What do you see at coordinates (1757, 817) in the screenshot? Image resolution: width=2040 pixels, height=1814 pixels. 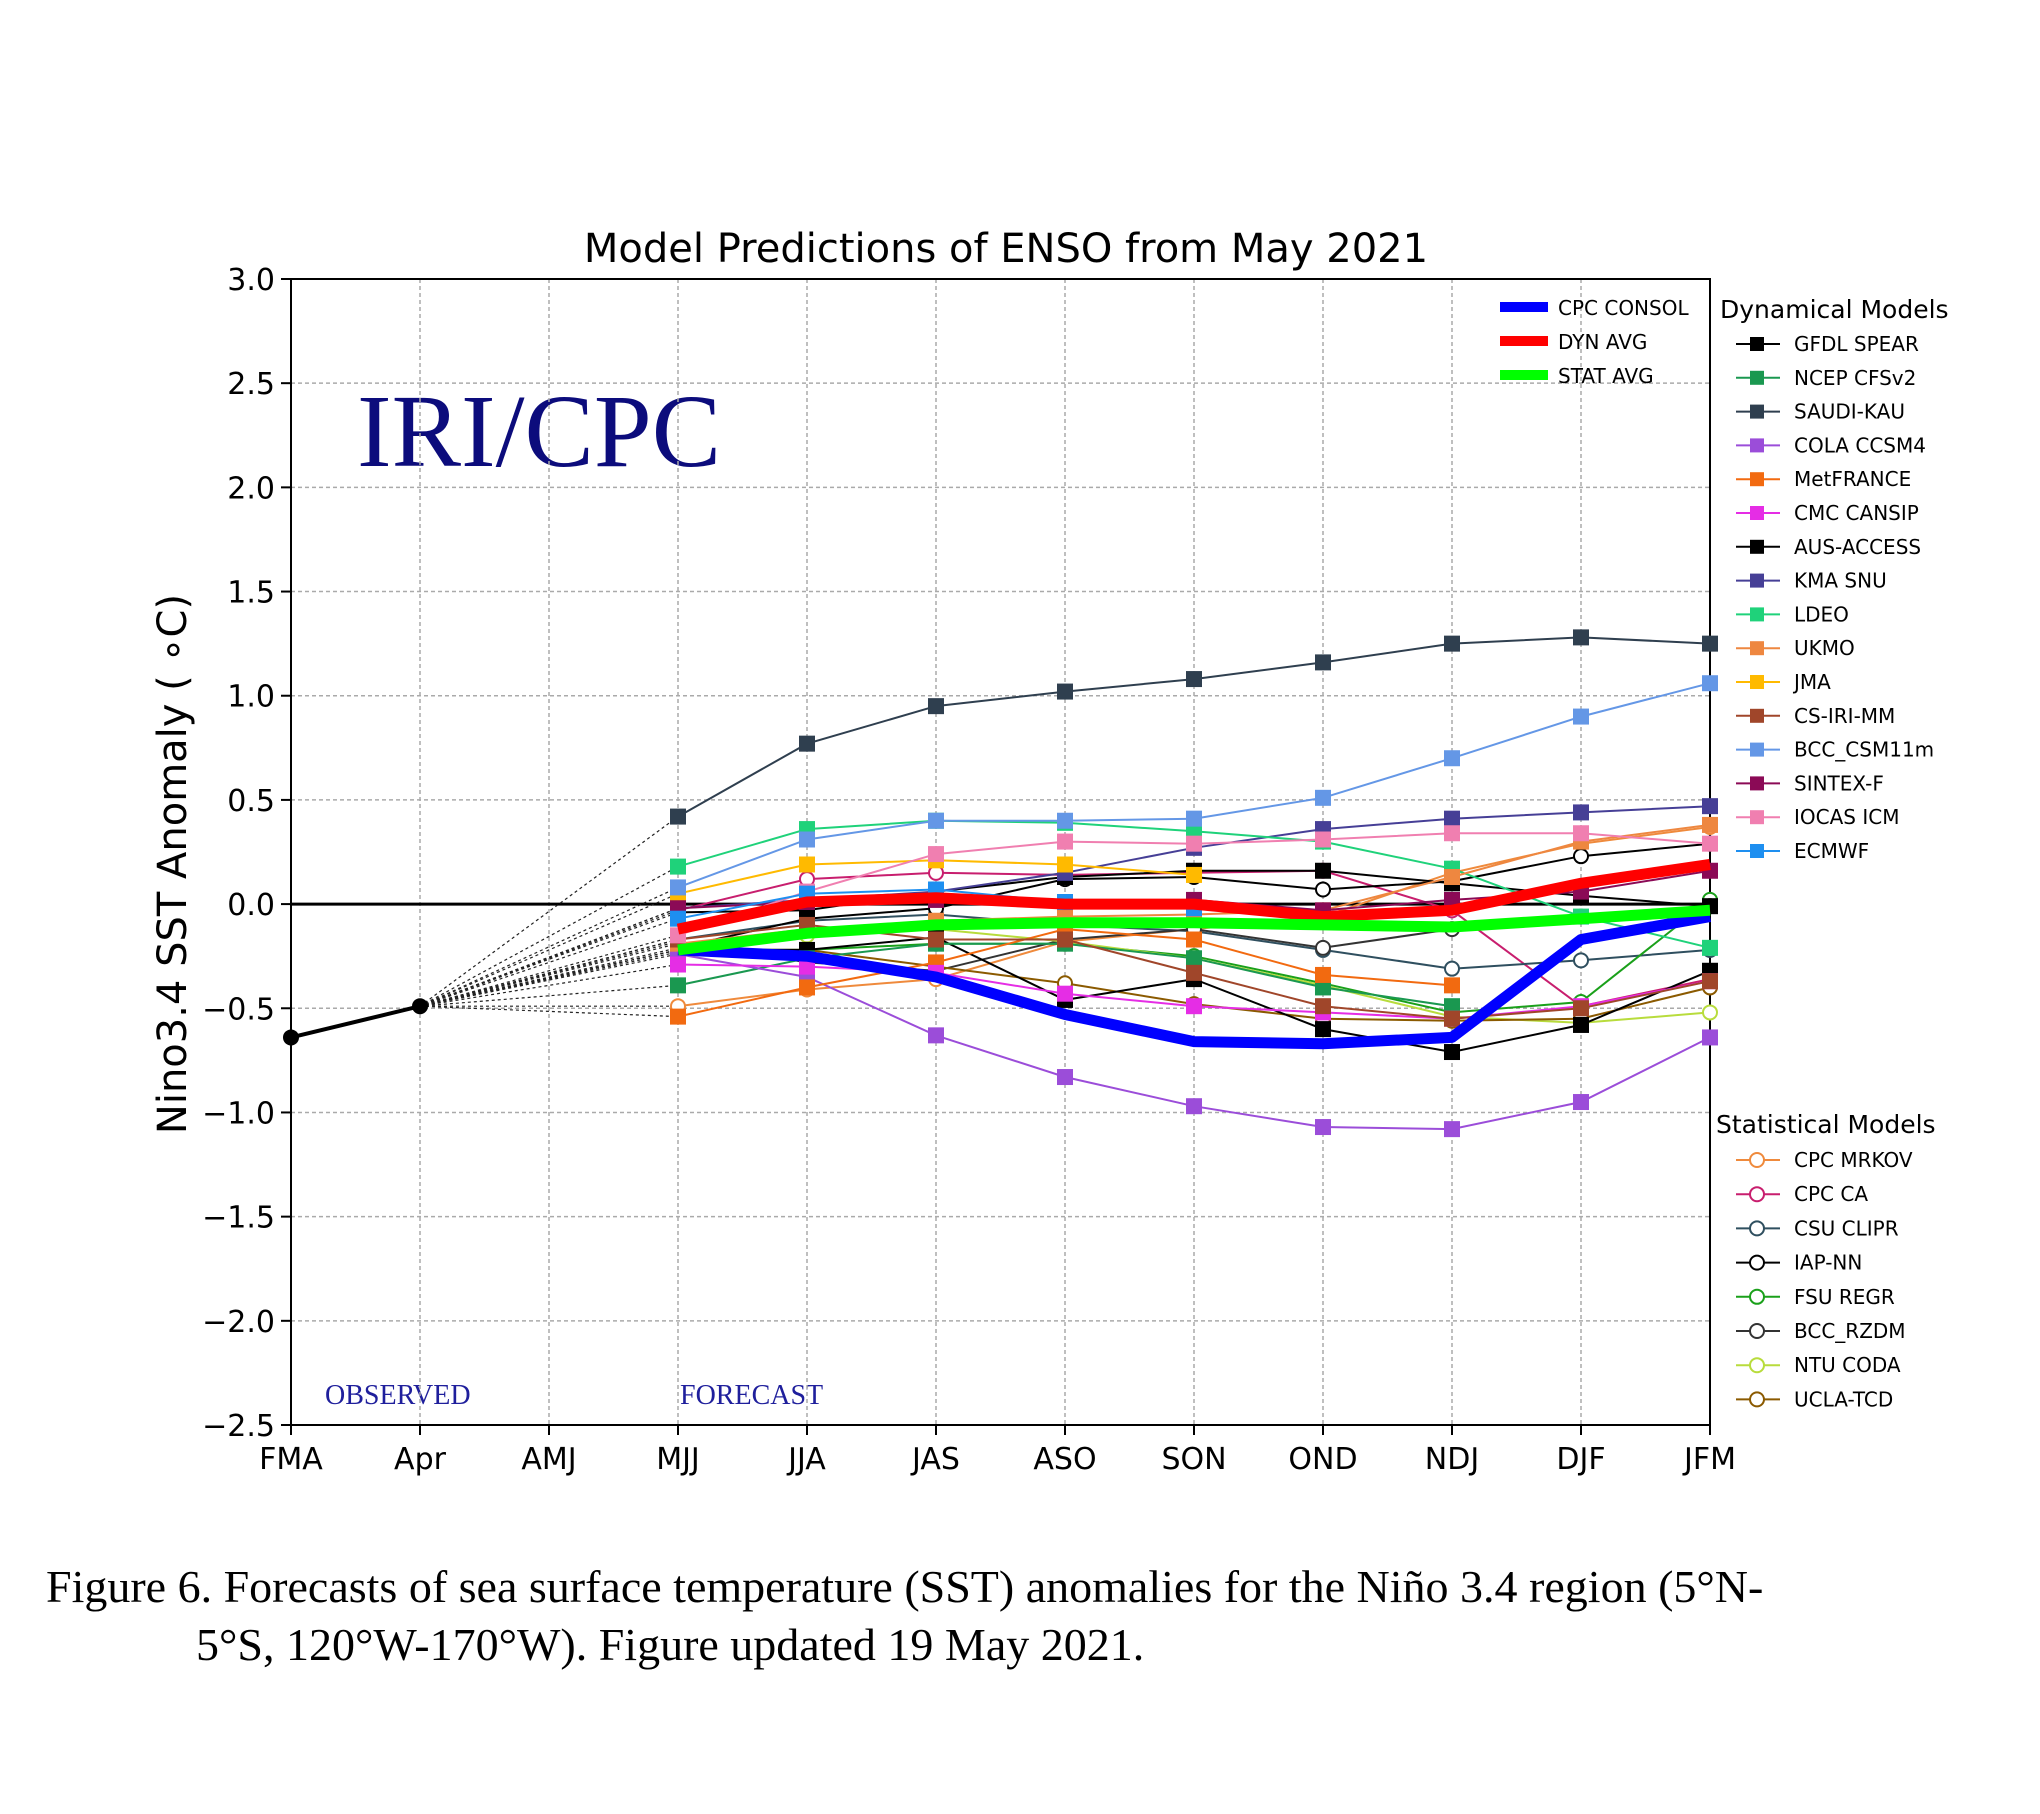 I see `legend-swatch-iocas-icm` at bounding box center [1757, 817].